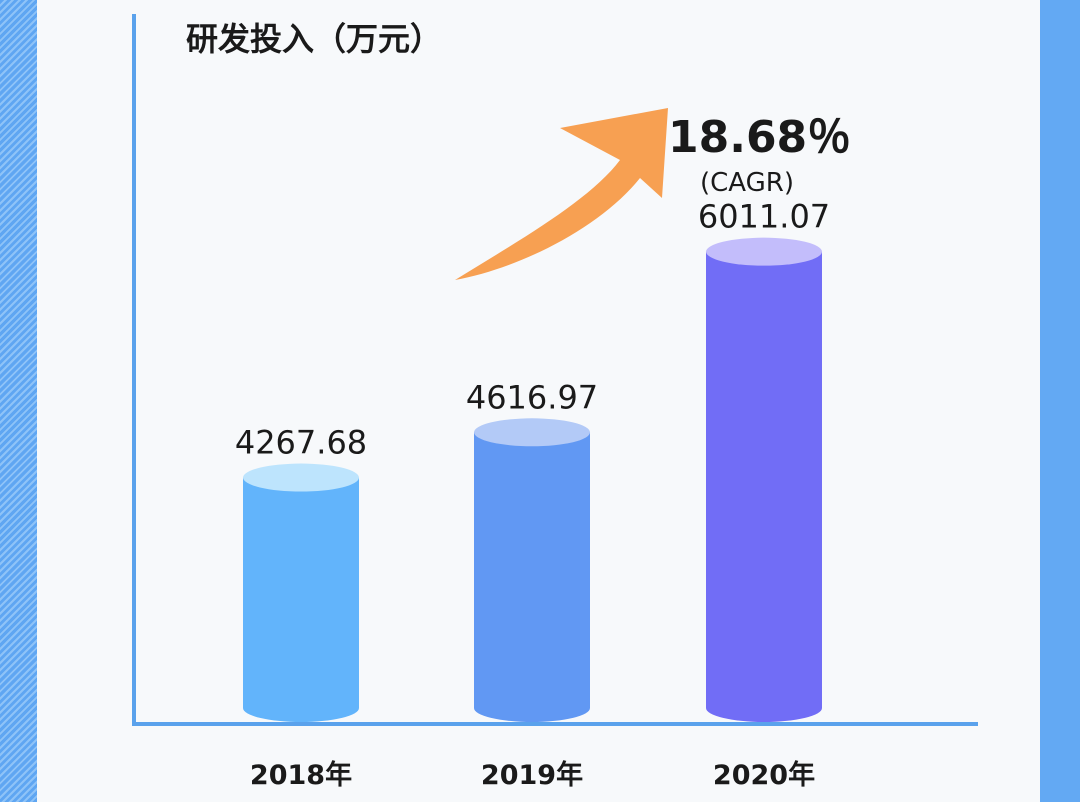 This screenshot has width=1080, height=802. Describe the element at coordinates (764, 217) in the screenshot. I see `bar-value-label: 6011.07` at that location.